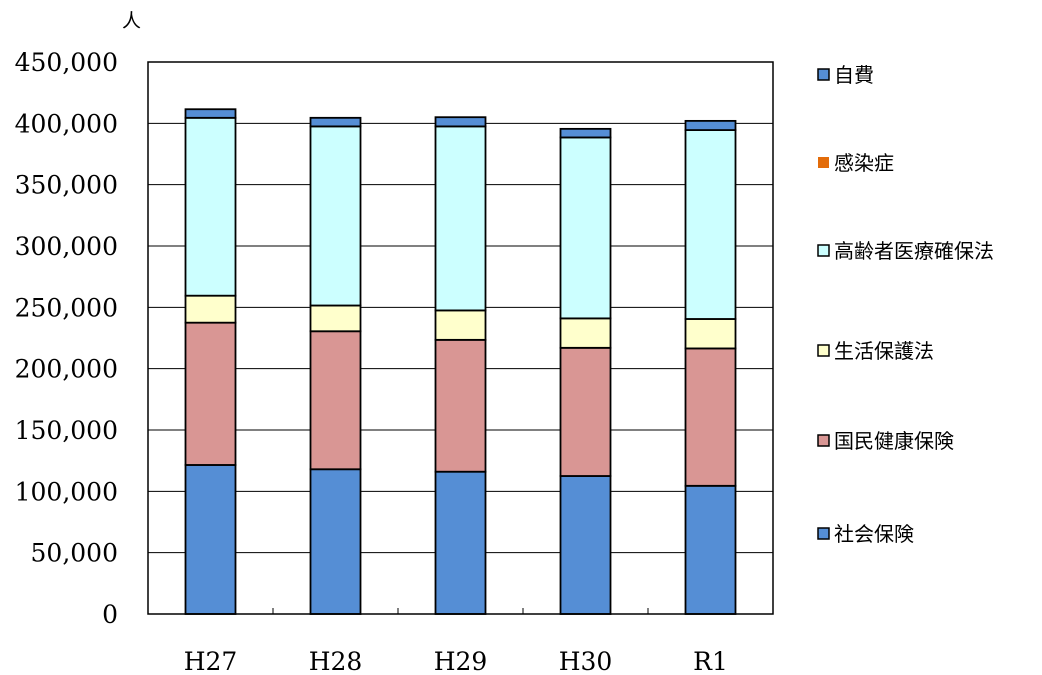  Describe the element at coordinates (66, 185) in the screenshot. I see `y-tick-label: 350,000` at that location.